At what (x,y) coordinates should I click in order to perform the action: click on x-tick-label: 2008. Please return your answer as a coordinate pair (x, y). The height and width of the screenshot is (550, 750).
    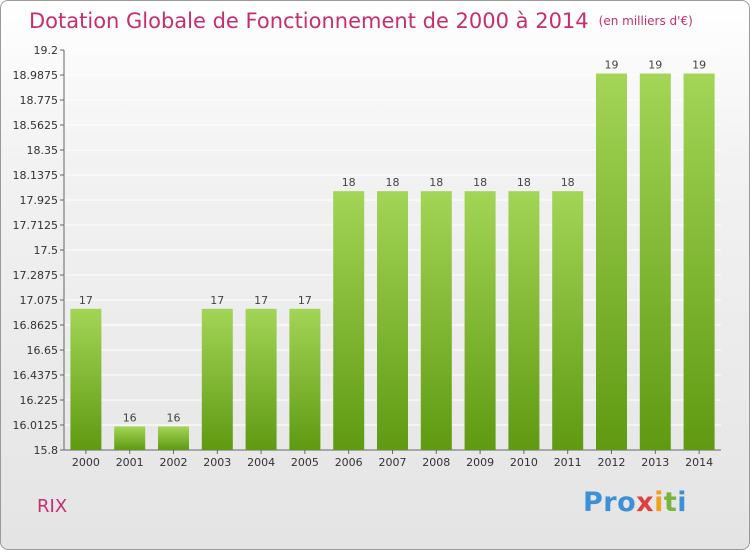
    Looking at the image, I should click on (436, 462).